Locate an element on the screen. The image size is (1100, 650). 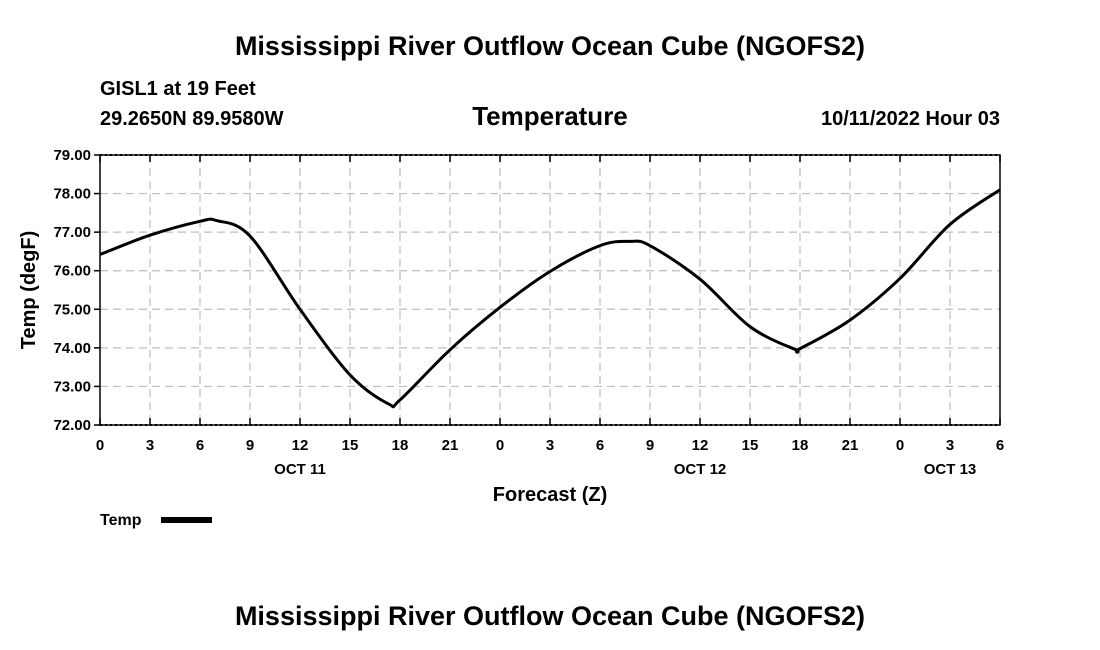
x-date-label: OCT 13 is located at coordinates (950, 469).